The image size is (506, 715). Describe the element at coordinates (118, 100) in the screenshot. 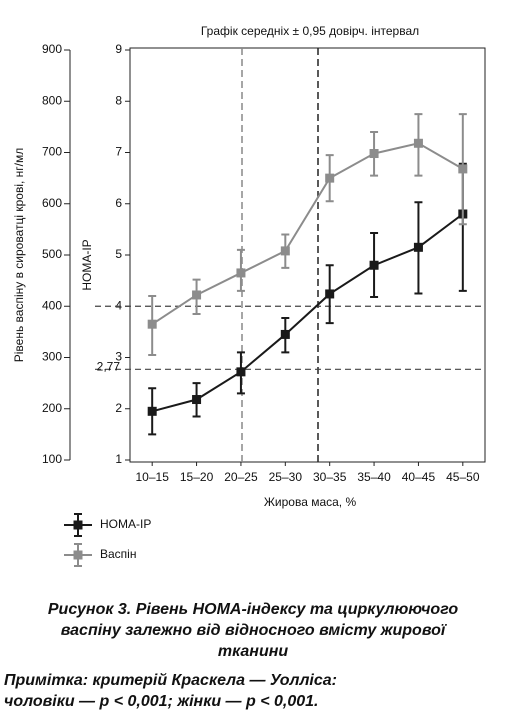

I see `y2-tick-label: 8` at that location.